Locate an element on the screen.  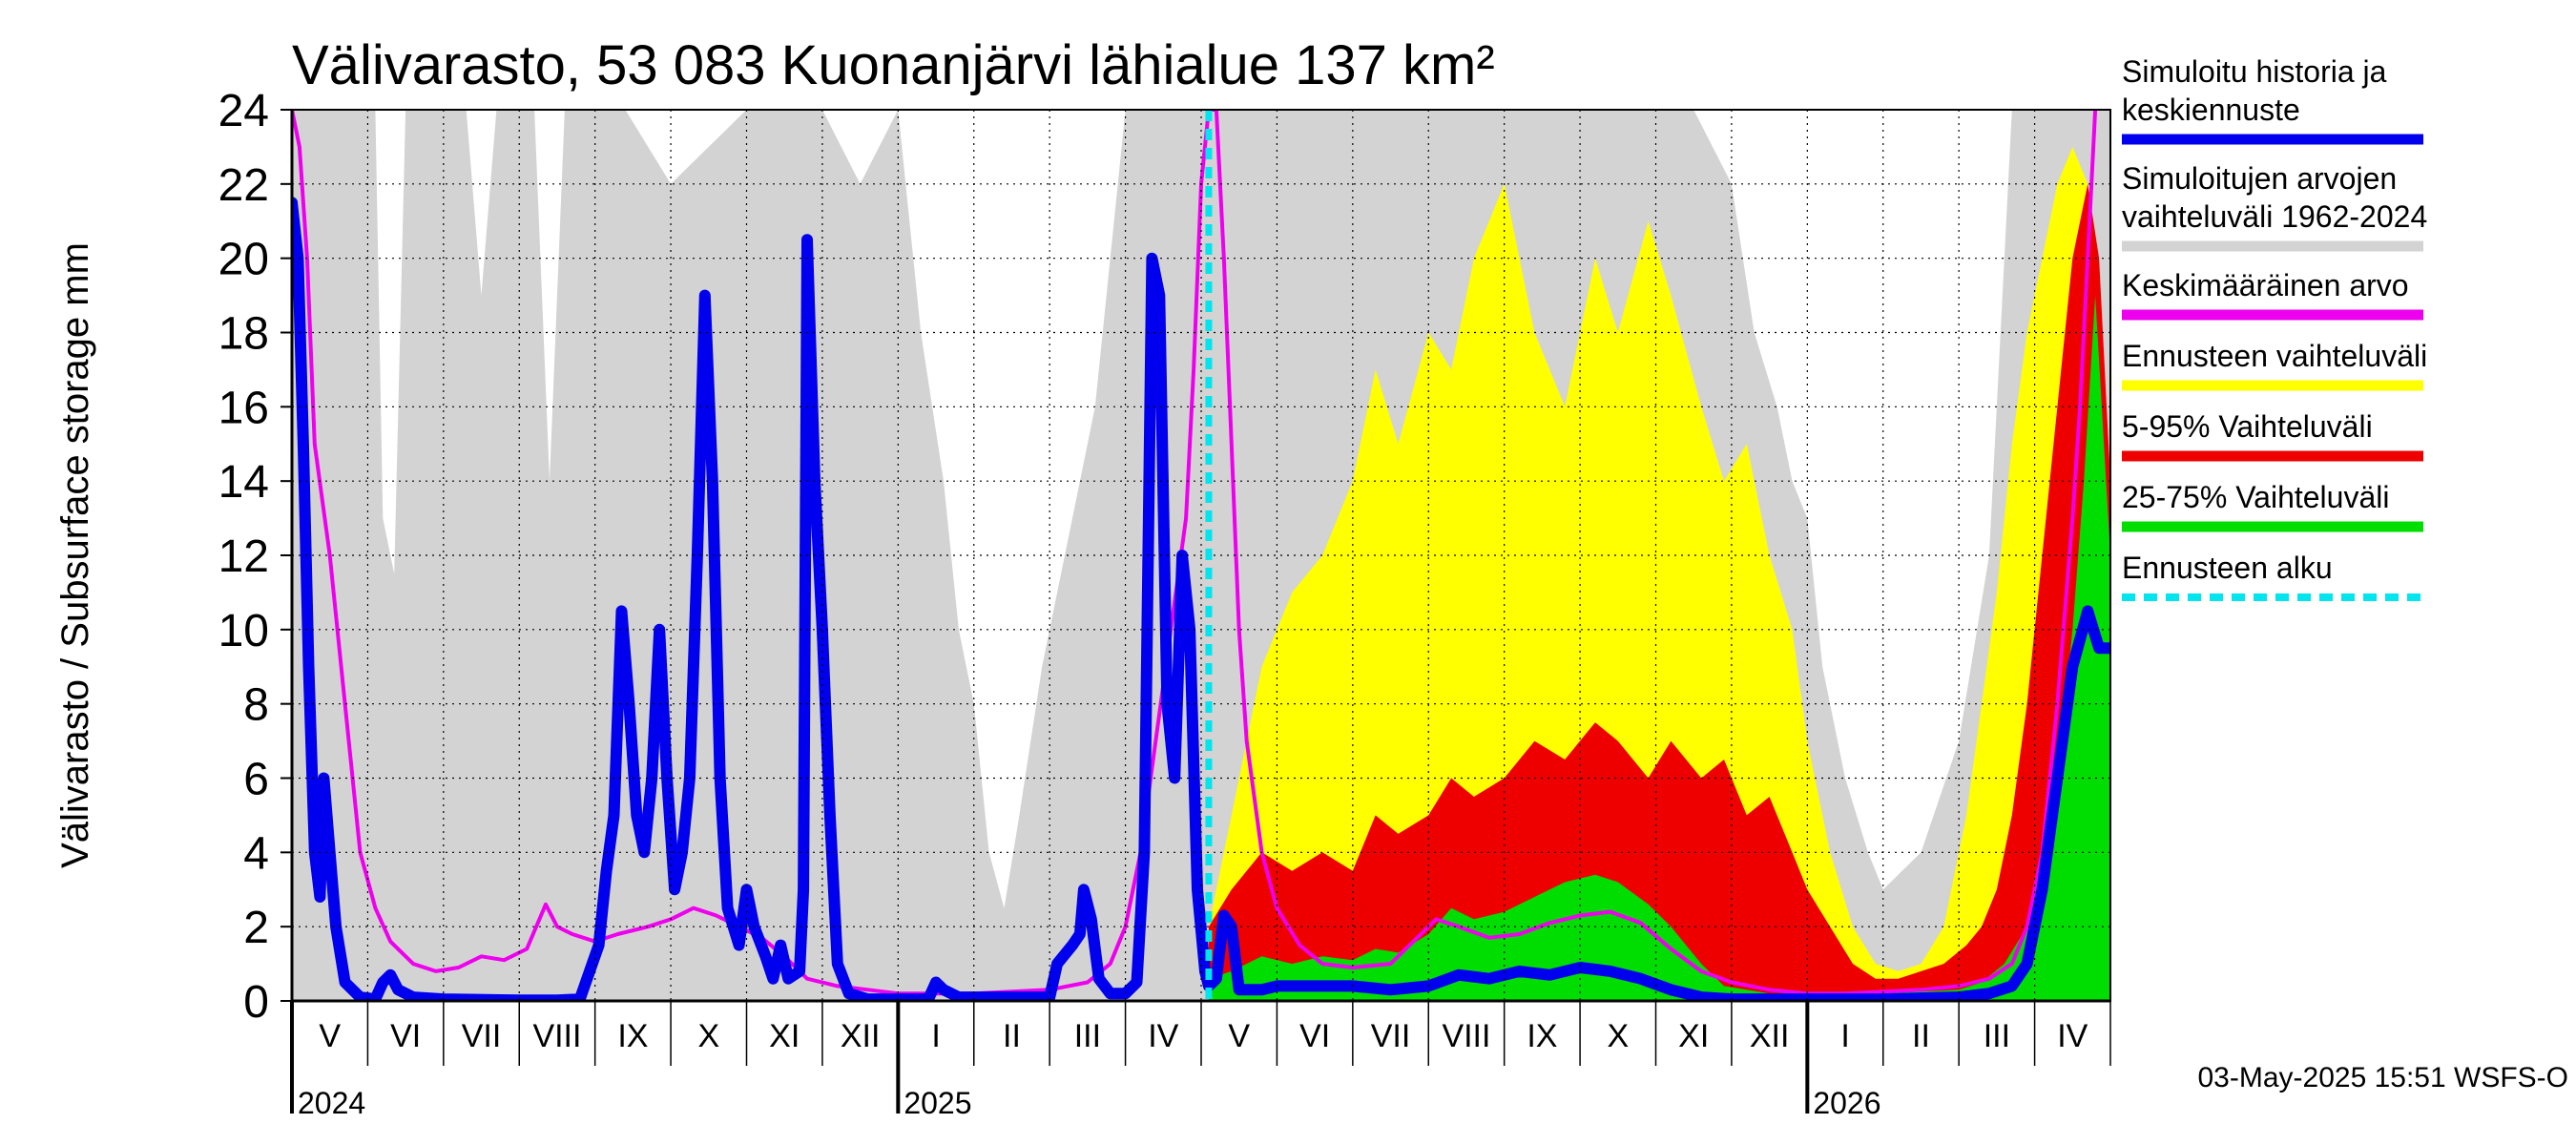
month-label-15: VIII is located at coordinates (1466, 1036).